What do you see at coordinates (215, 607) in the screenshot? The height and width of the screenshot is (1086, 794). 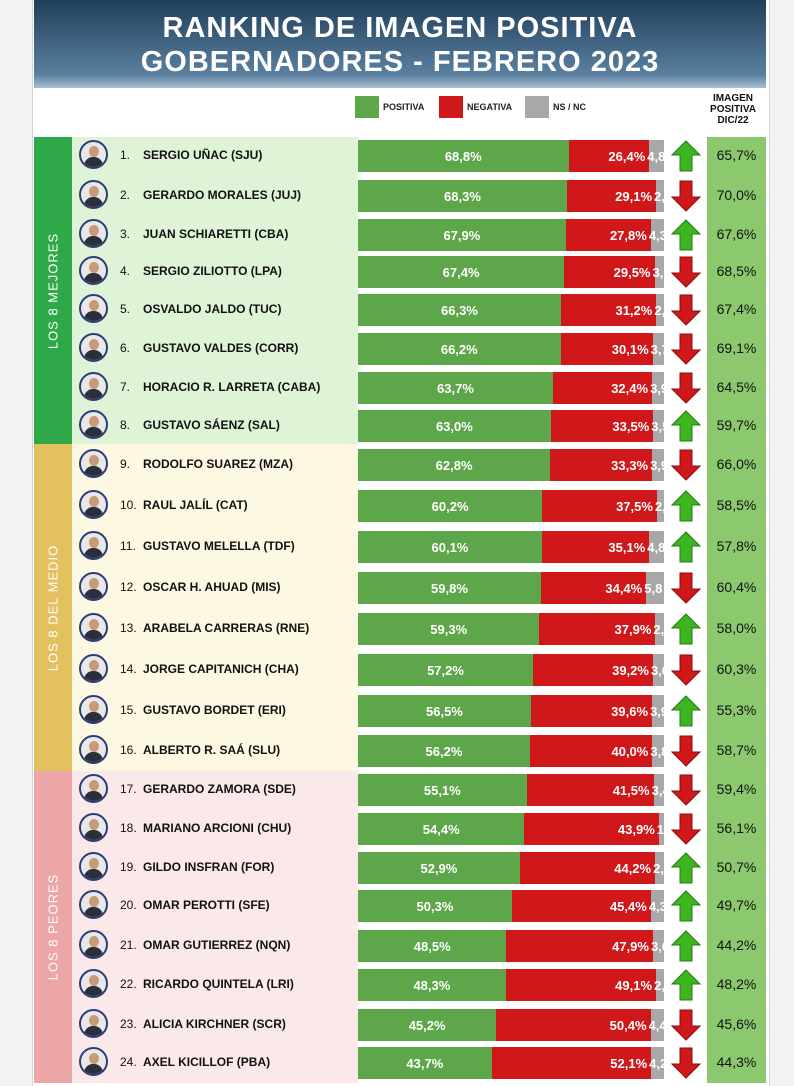 I see `group-middle-tint` at bounding box center [215, 607].